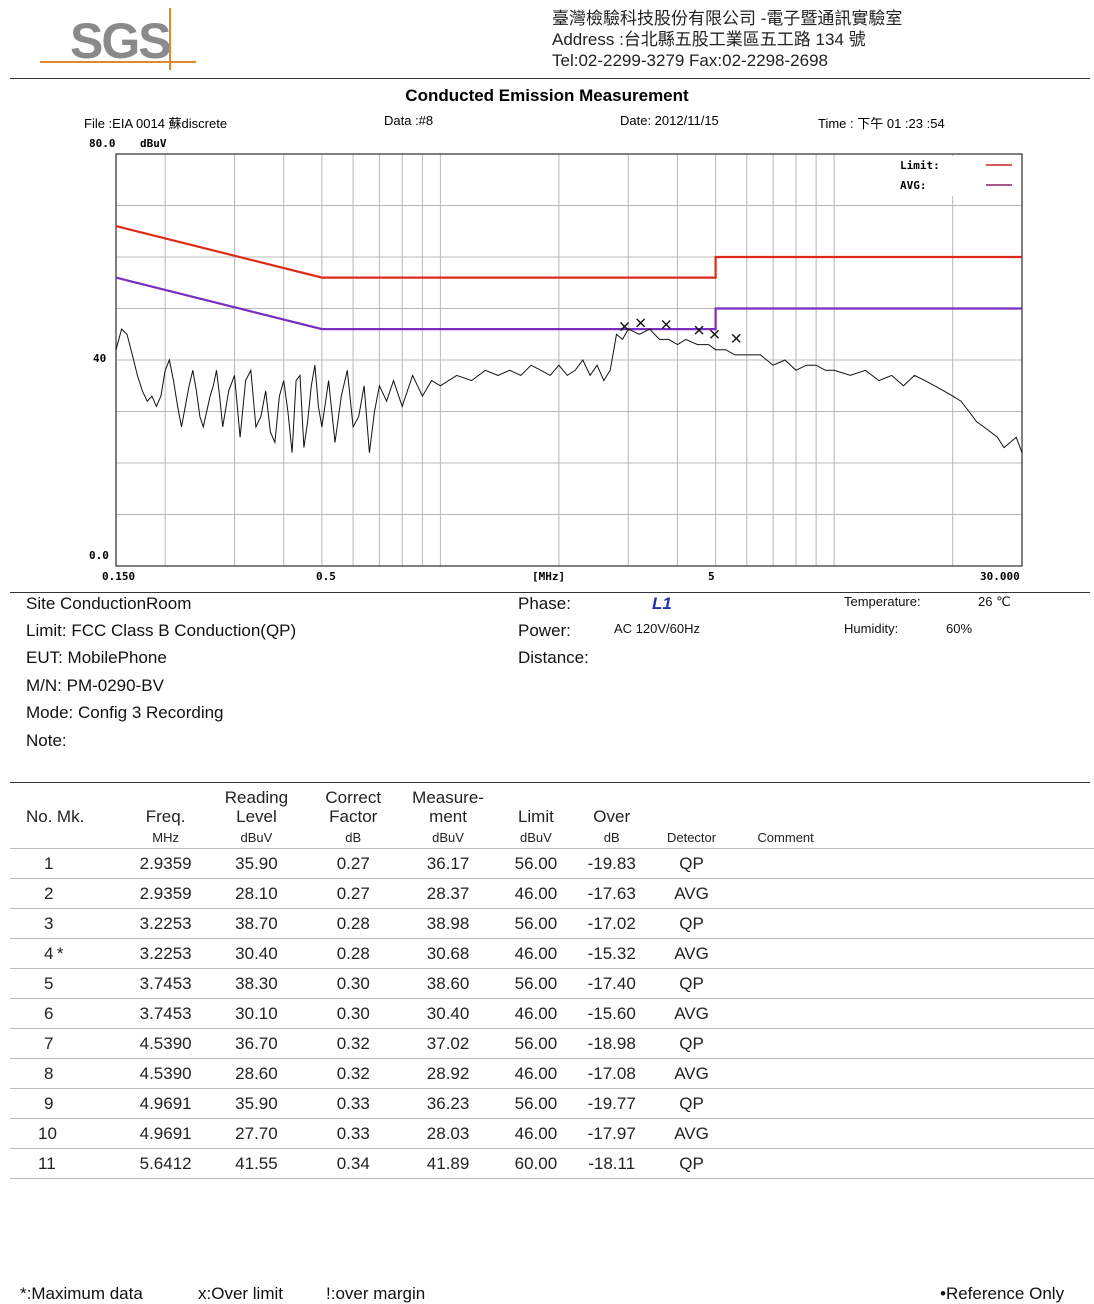 This screenshot has height=1304, width=1094. I want to click on th-measurement: Measure- ment, so click(448, 807).